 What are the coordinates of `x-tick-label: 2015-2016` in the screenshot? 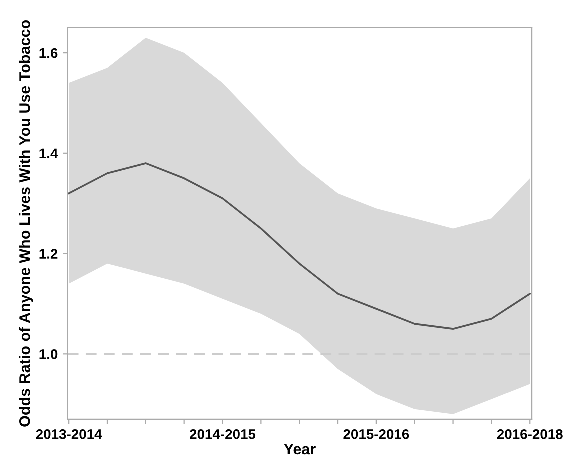 It's located at (377, 434).